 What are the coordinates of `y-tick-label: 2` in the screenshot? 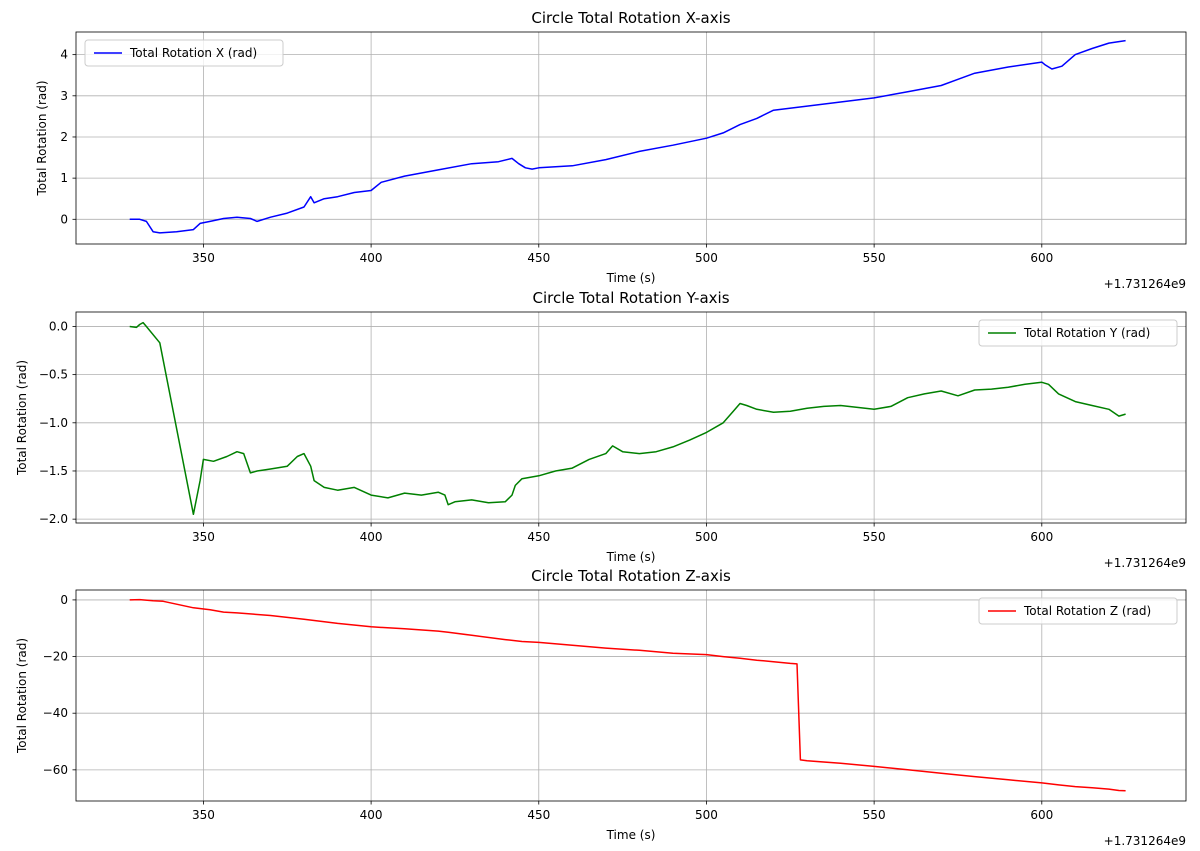 It's located at (64, 137).